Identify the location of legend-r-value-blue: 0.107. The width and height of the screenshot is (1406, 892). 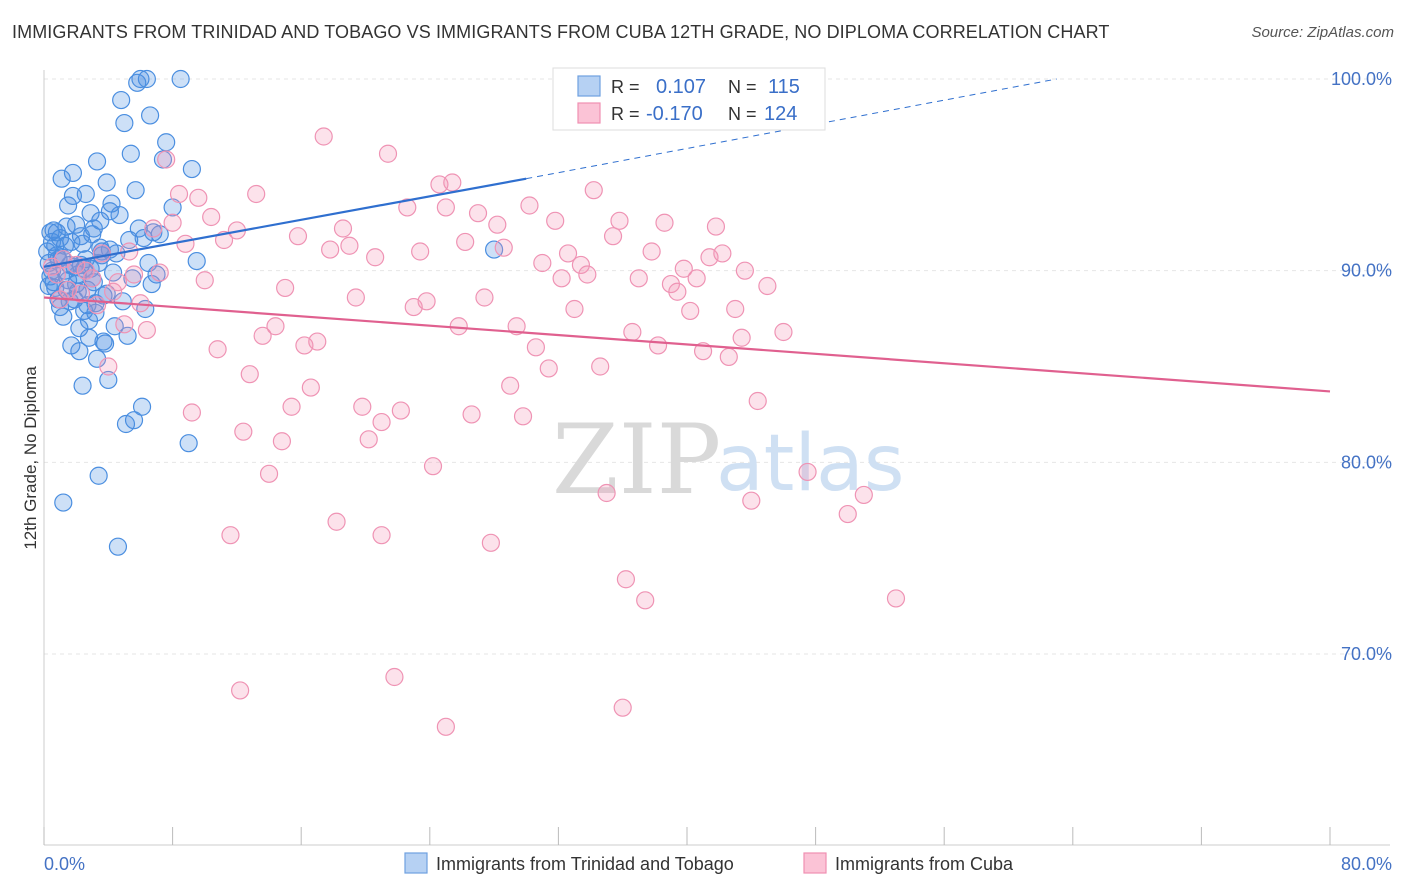
(681, 87).